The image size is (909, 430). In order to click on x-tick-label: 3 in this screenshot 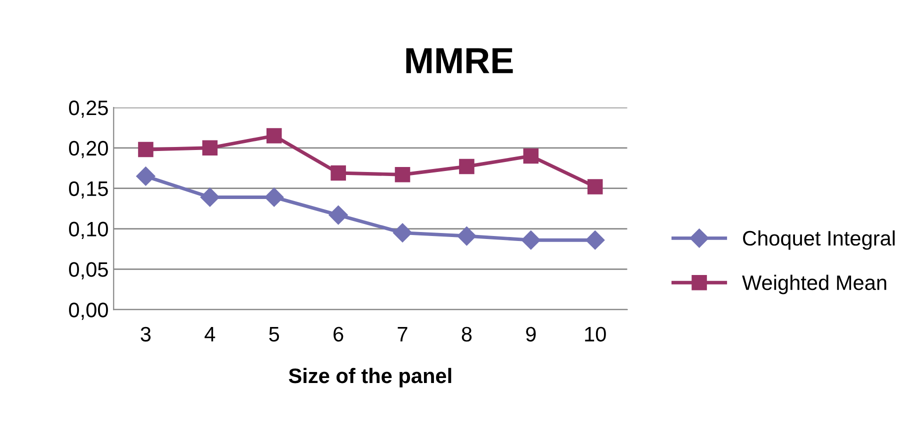, I will do `click(145, 334)`.